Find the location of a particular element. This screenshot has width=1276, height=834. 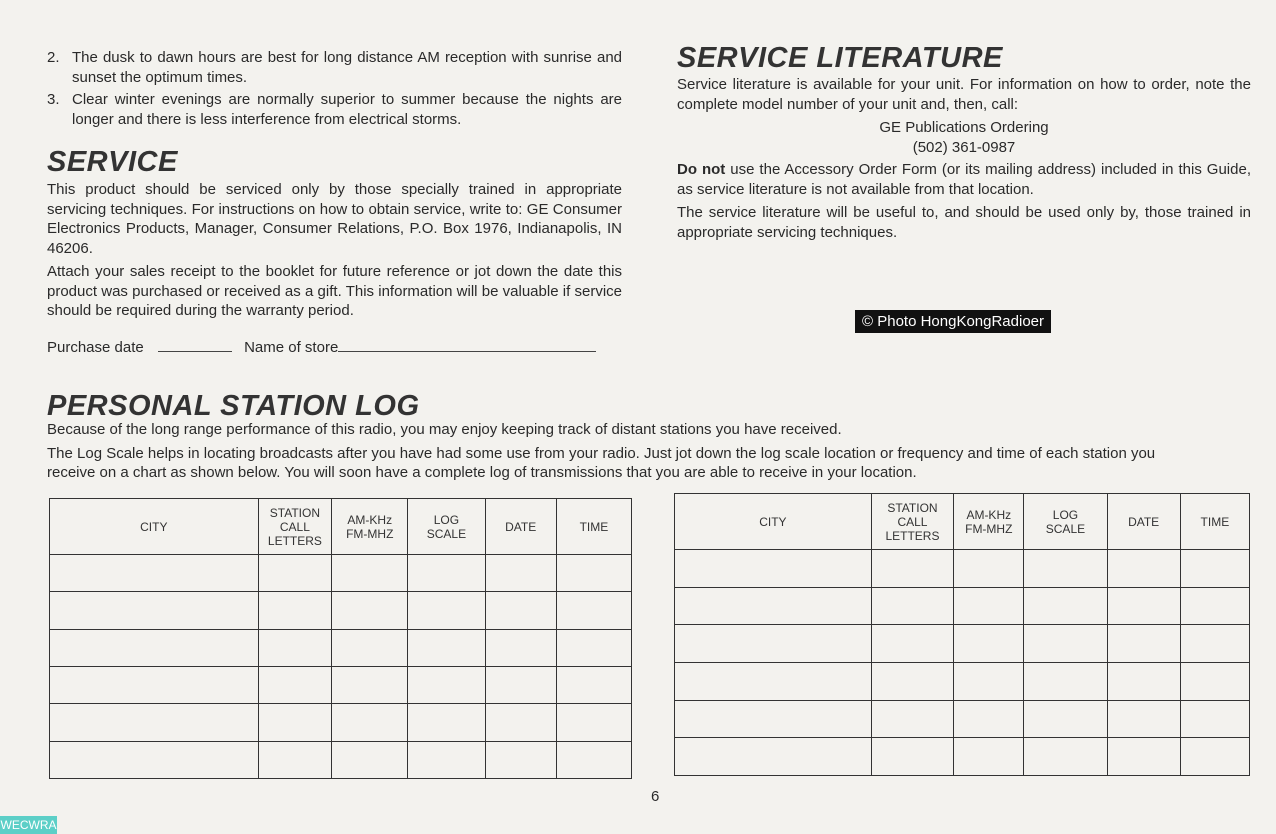

station-log-heading: PERSONAL STATION LOG is located at coordinates (233, 406).